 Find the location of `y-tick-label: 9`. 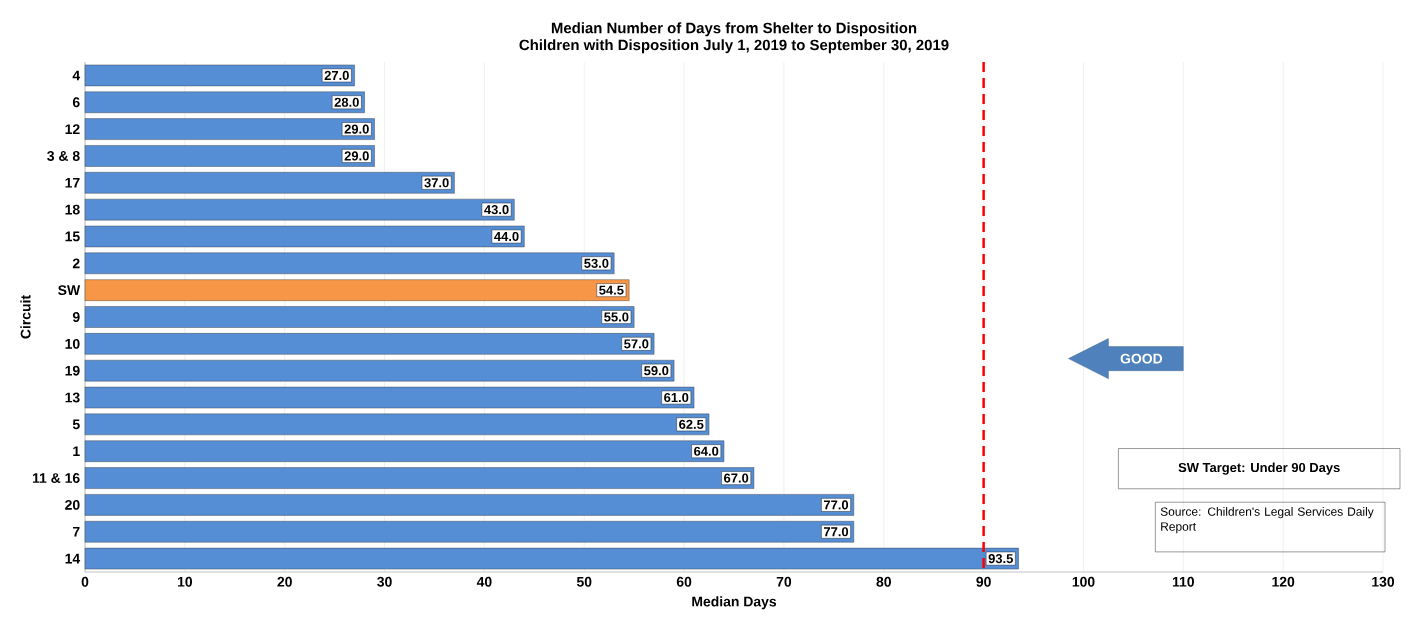

y-tick-label: 9 is located at coordinates (76, 317).